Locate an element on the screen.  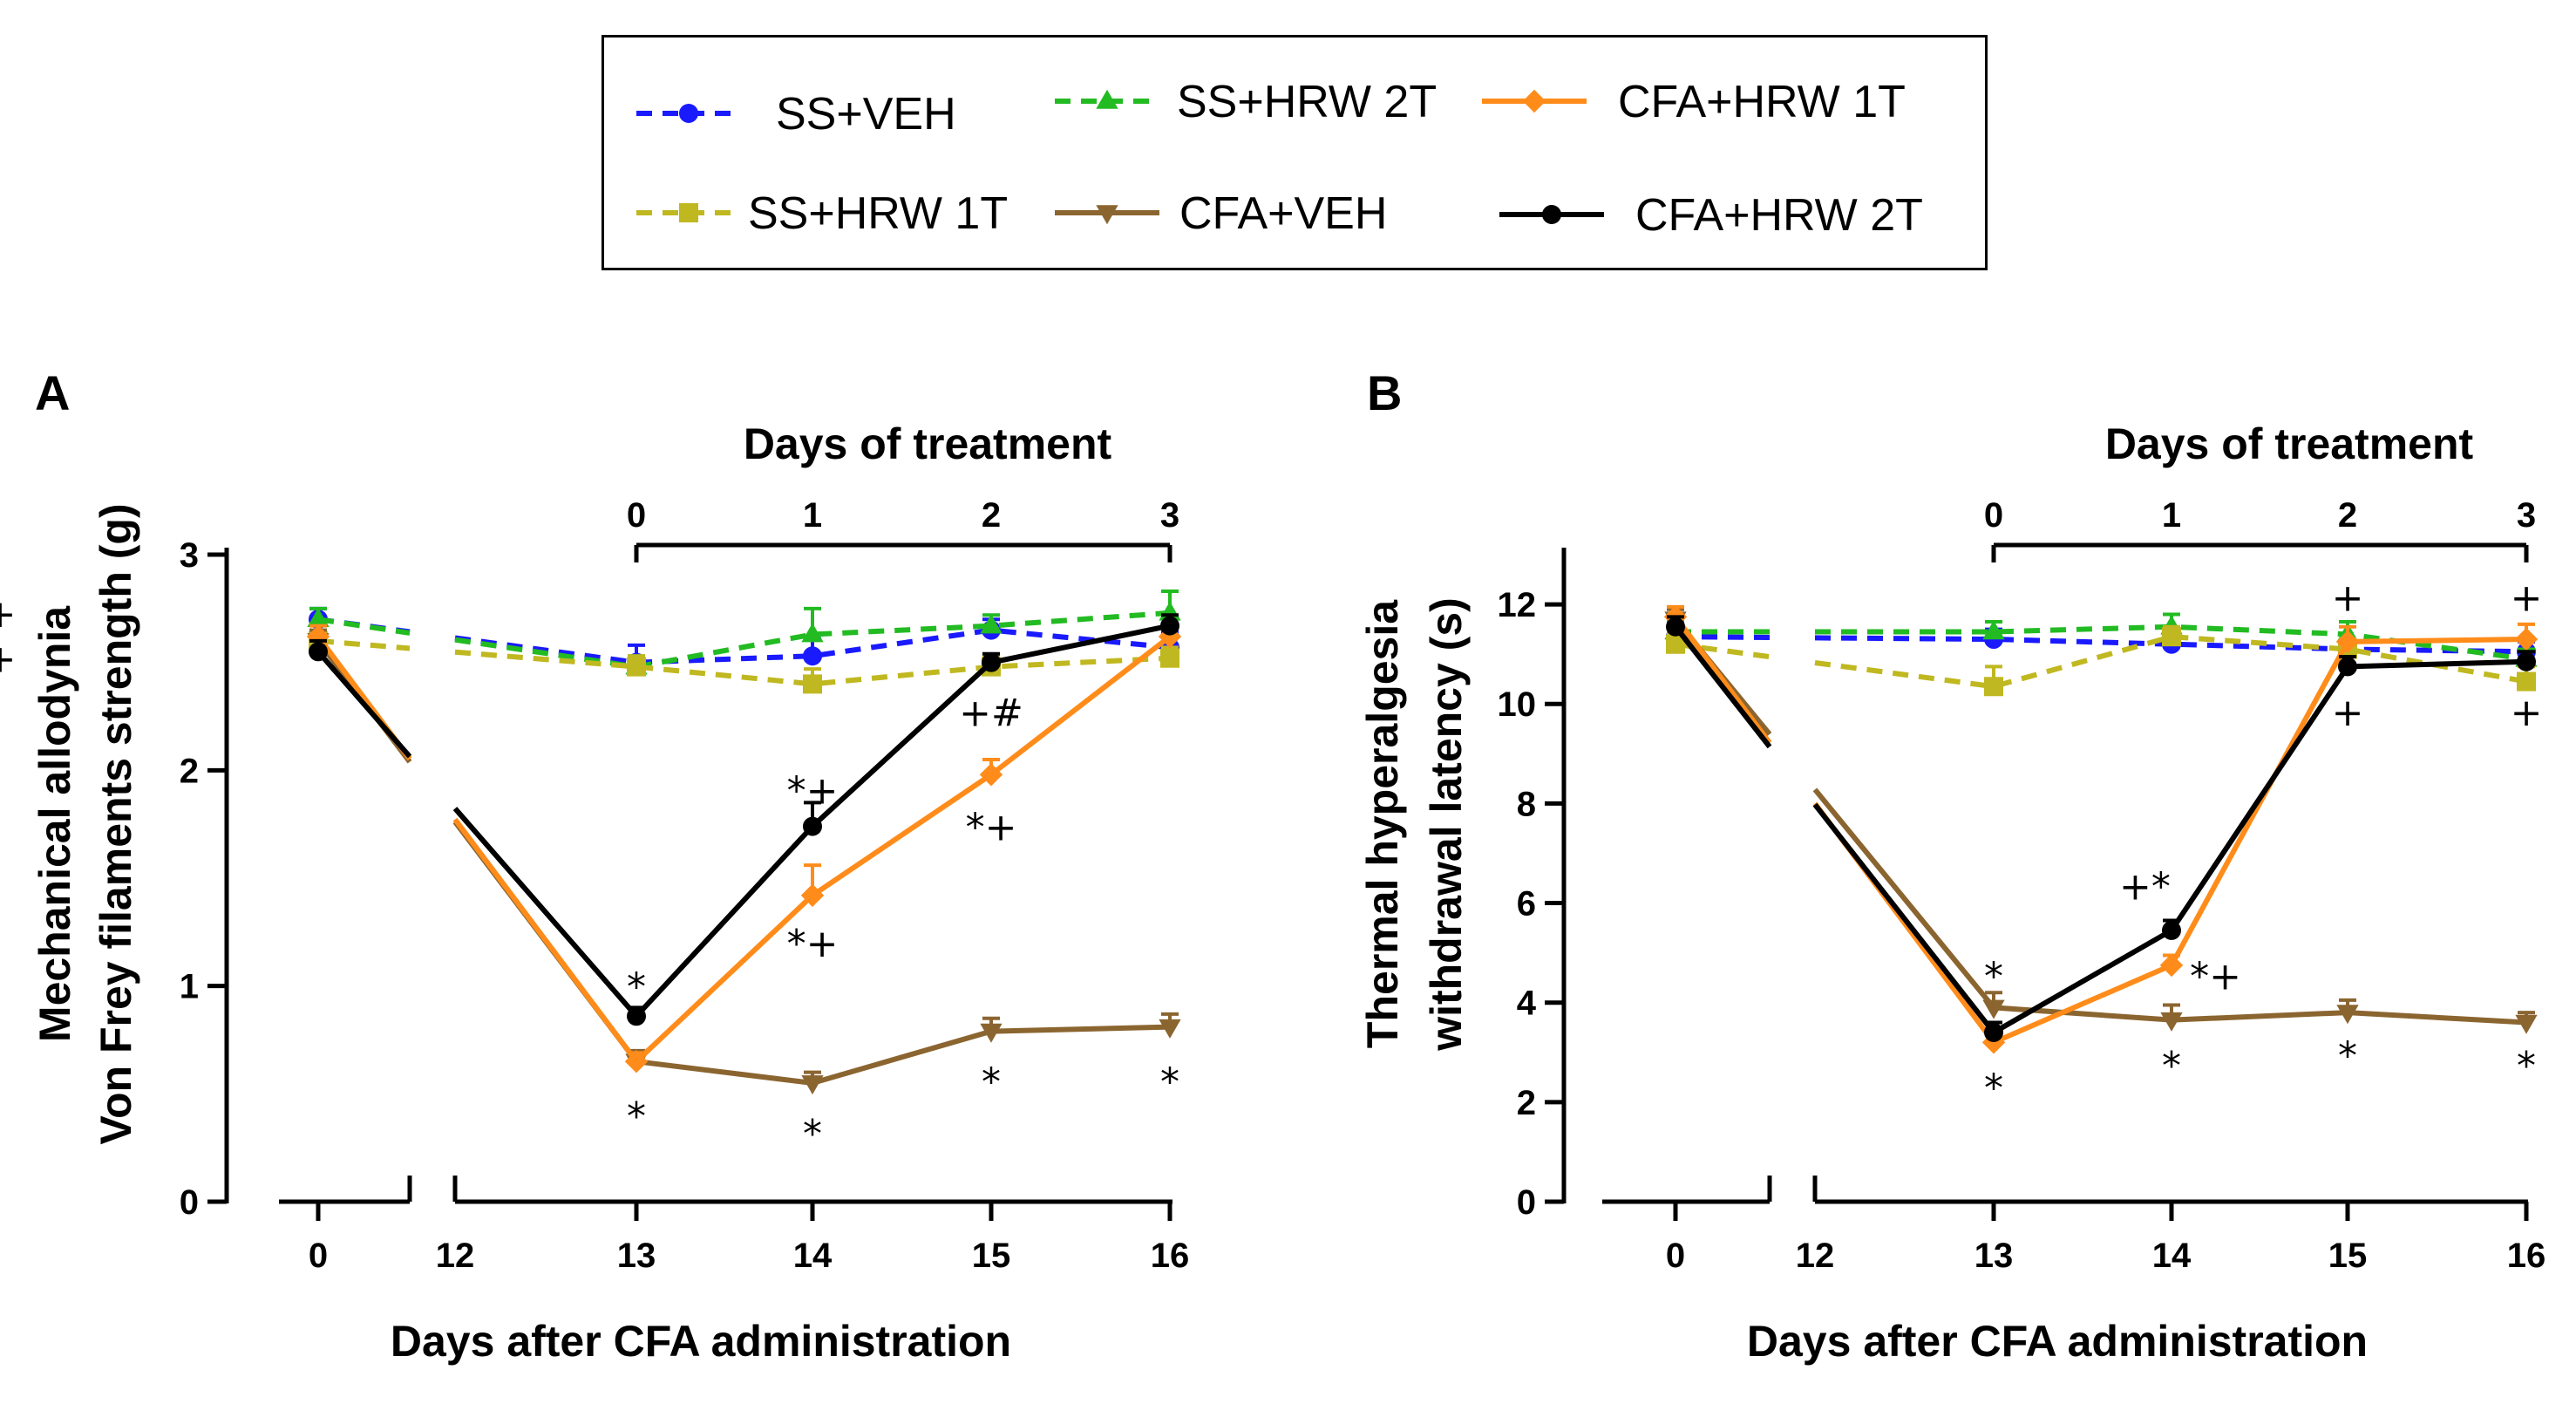
legend-label: SS+HRW 1T is located at coordinates (878, 214).